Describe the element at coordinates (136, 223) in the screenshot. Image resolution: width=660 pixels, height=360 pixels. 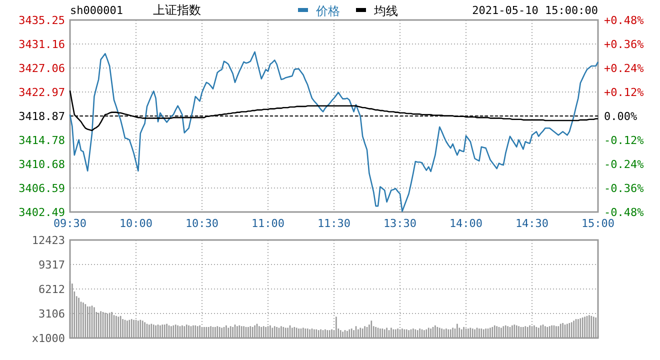
I see `x-tick-label: 10:00` at that location.